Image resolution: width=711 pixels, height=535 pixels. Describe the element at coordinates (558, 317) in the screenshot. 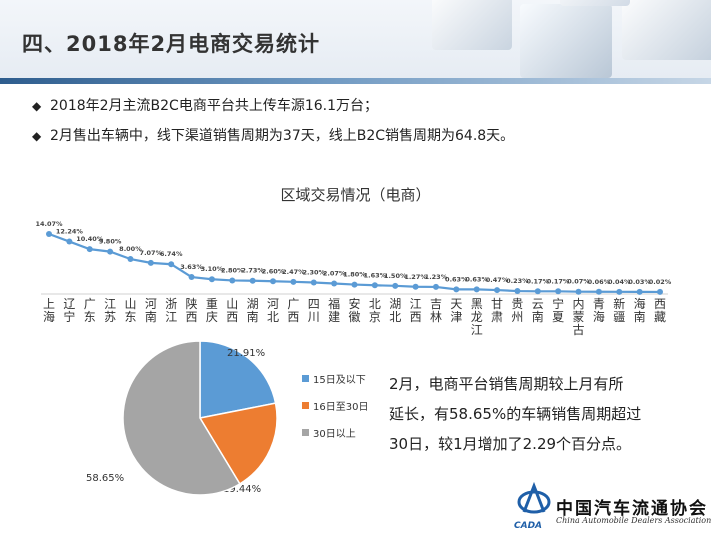

I see `category-label: 夏` at that location.